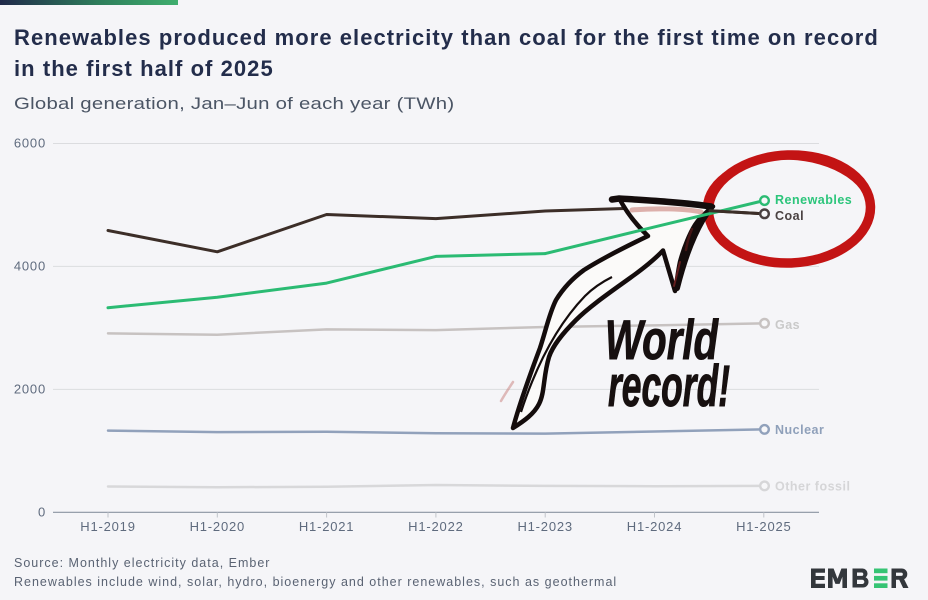 This screenshot has height=600, width=928. Describe the element at coordinates (30, 143) in the screenshot. I see `svg-text: 6000` at that location.